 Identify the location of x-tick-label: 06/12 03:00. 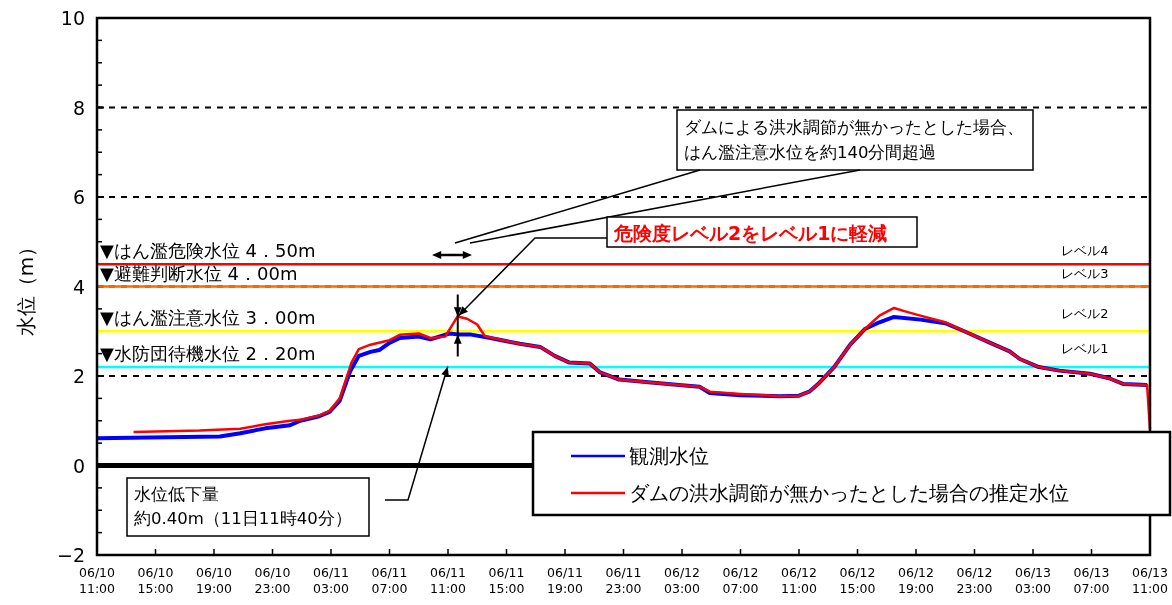
(682, 580).